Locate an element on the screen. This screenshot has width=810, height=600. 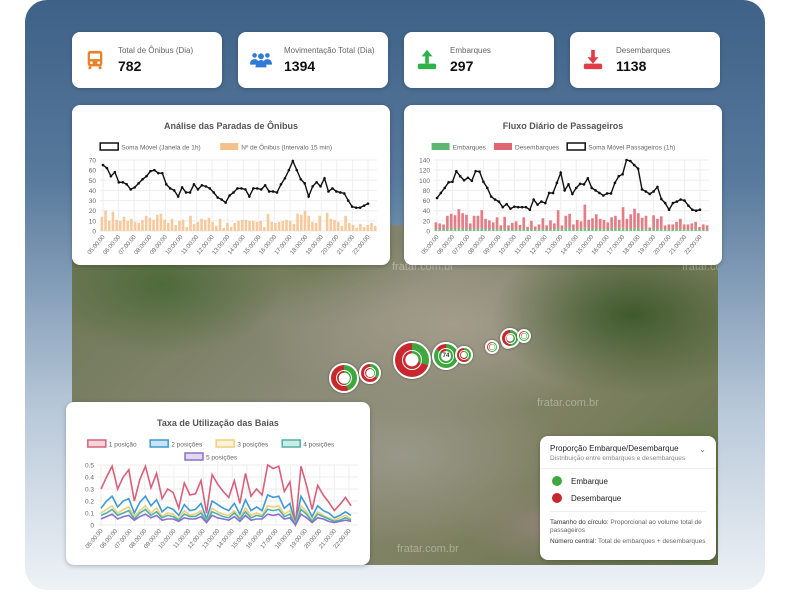
stat-label: Movimentação Total (Dia) is located at coordinates (329, 50).